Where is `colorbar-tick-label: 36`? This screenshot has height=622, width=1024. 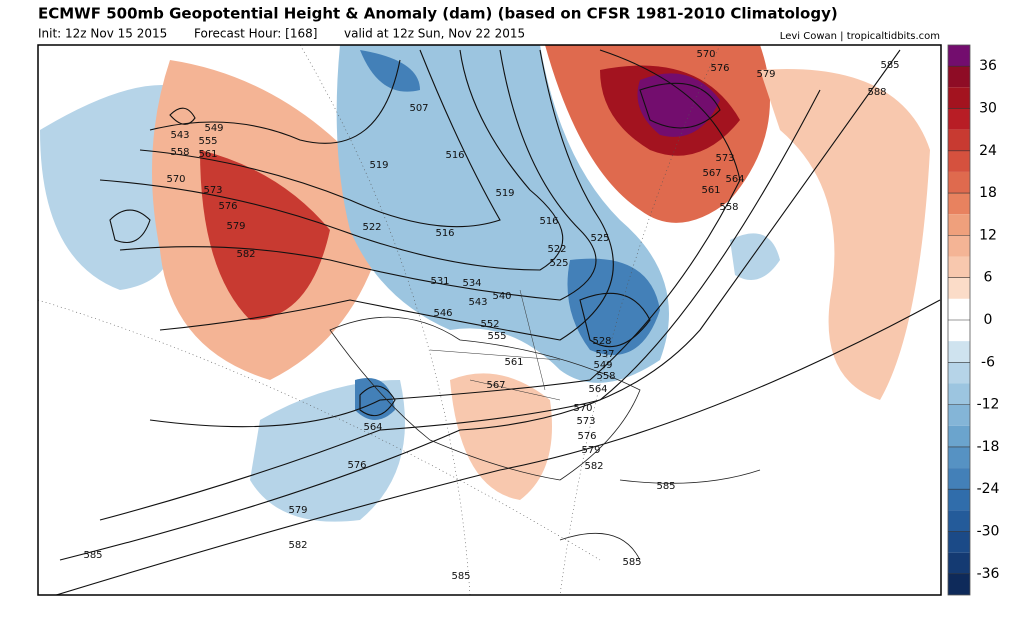
colorbar-tick-label: 36 is located at coordinates (988, 66).